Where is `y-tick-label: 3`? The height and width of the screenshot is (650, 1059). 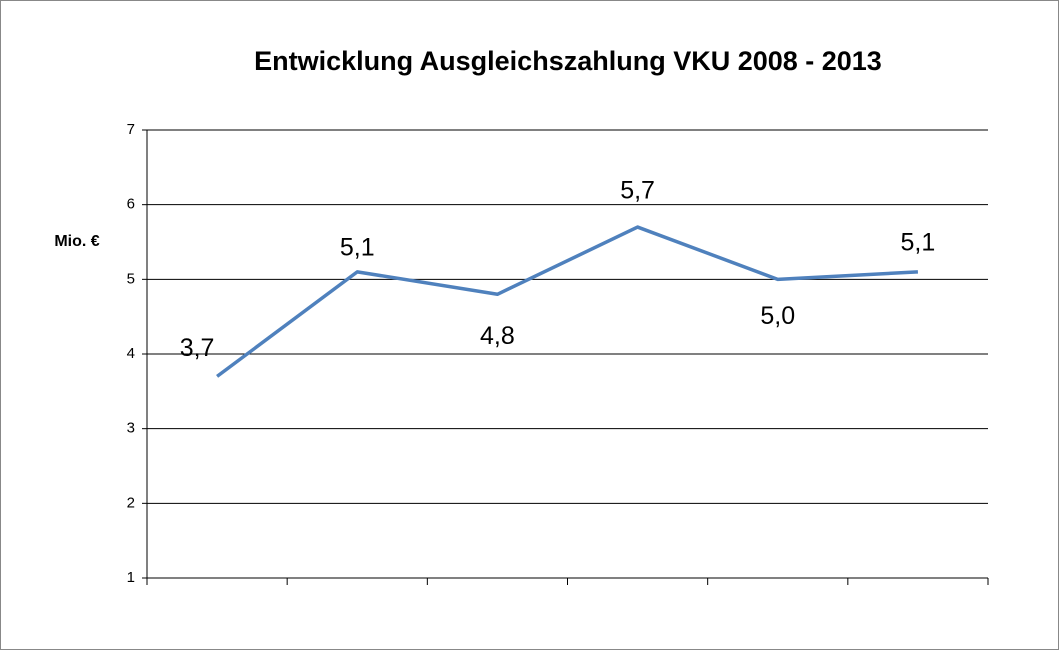
y-tick-label: 3 is located at coordinates (131, 428).